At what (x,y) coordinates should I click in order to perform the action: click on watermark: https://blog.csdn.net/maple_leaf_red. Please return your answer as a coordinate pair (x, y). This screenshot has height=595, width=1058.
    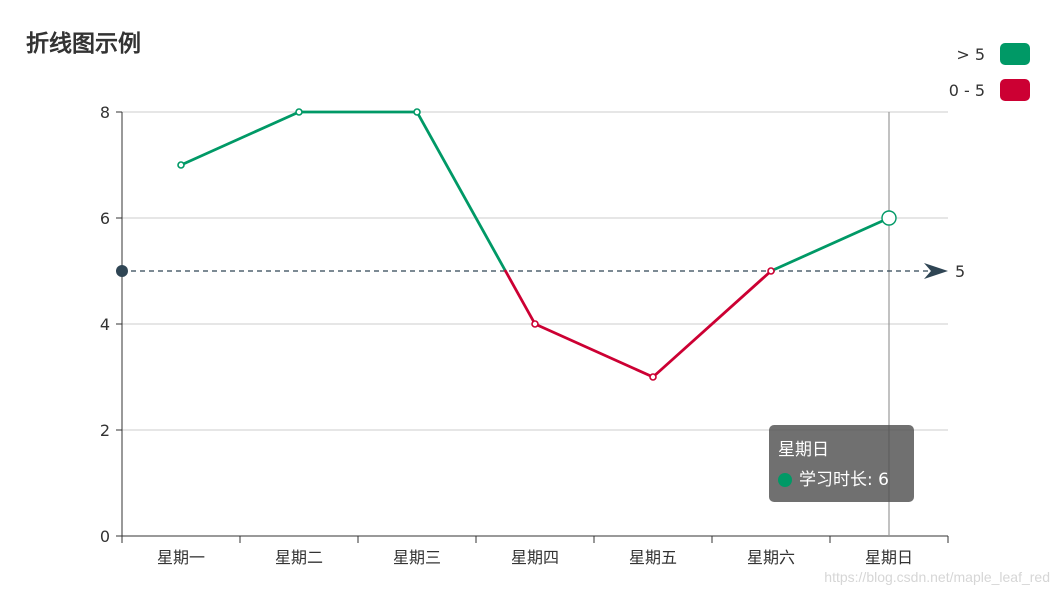
    Looking at the image, I should click on (937, 577).